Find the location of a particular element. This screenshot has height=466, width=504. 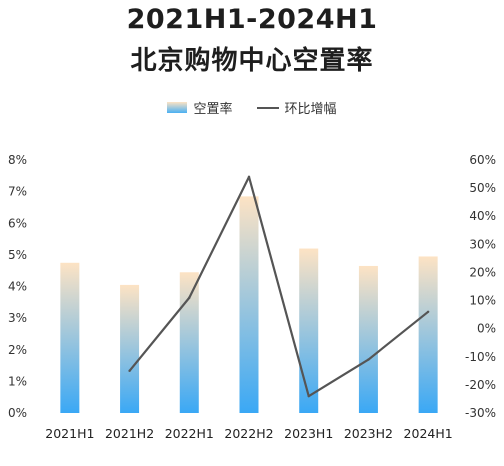

x-tick-label: 2022H1 is located at coordinates (189, 433).